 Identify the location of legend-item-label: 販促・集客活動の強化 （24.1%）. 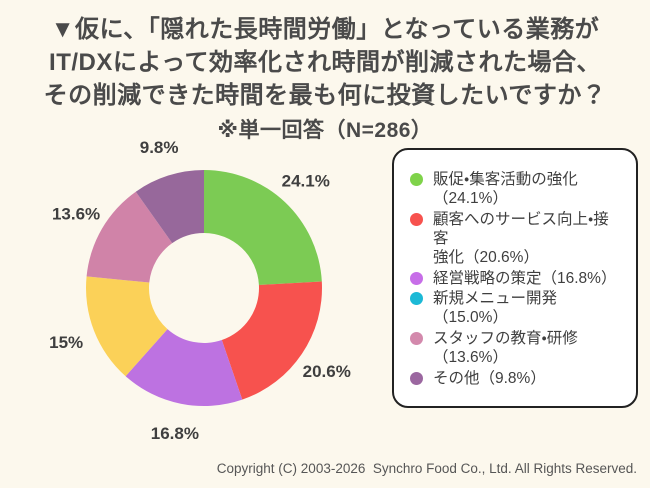
(505, 189).